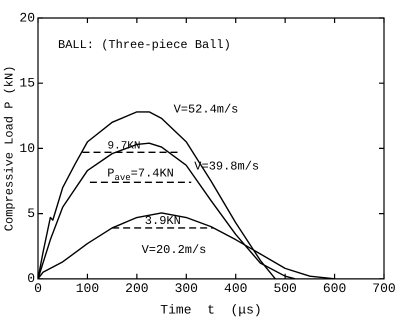  I want to click on y-tick-label: 20, so click(27, 18).